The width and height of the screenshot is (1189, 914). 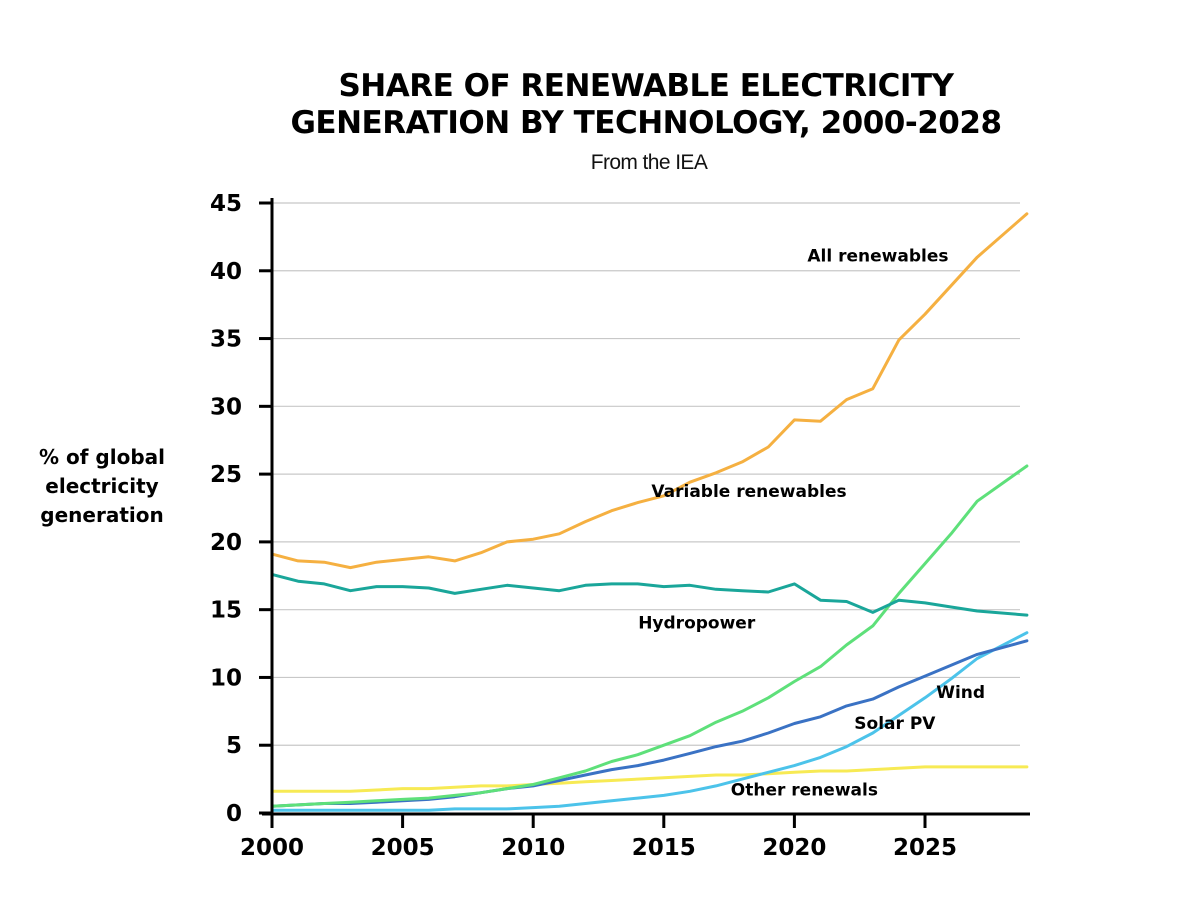 What do you see at coordinates (226, 543) in the screenshot?
I see `y-tick-label: 20` at bounding box center [226, 543].